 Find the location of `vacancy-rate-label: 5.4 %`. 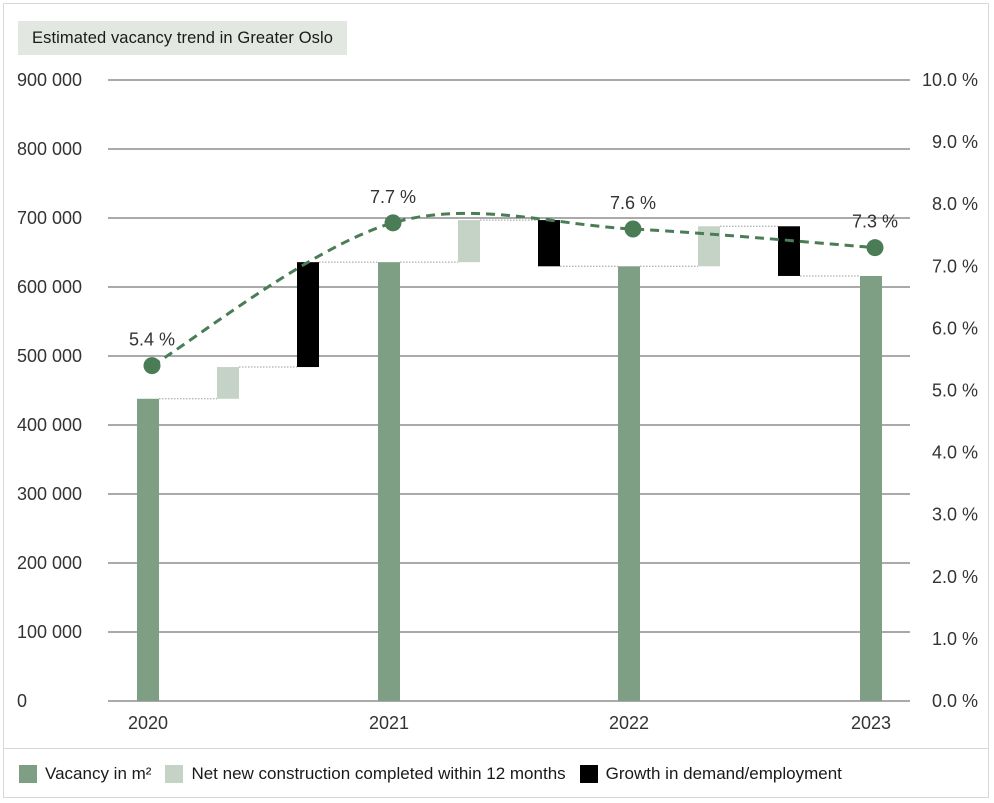

vacancy-rate-label: 5.4 % is located at coordinates (152, 340).